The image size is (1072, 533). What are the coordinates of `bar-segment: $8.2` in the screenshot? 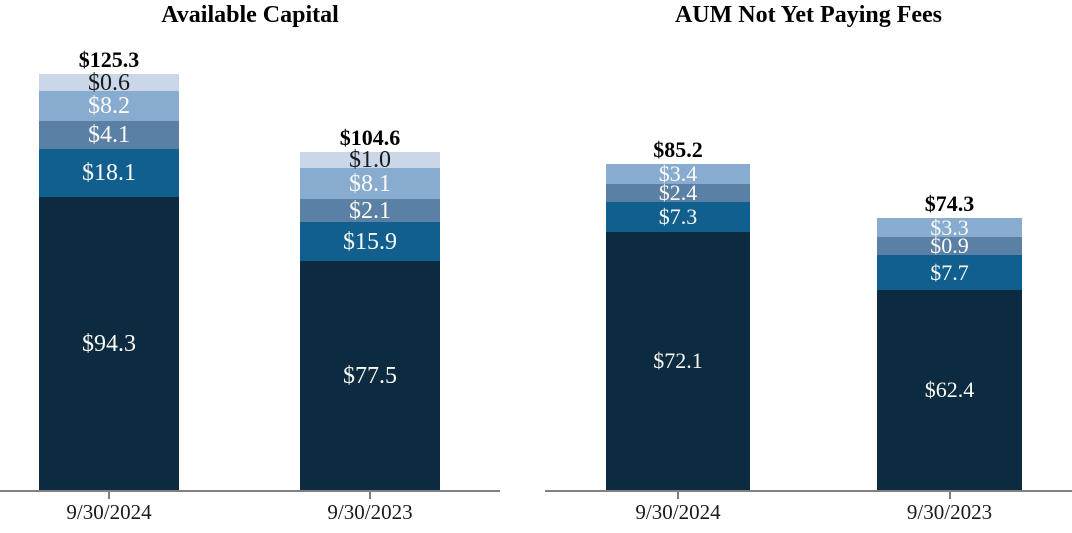 It's located at (109, 106).